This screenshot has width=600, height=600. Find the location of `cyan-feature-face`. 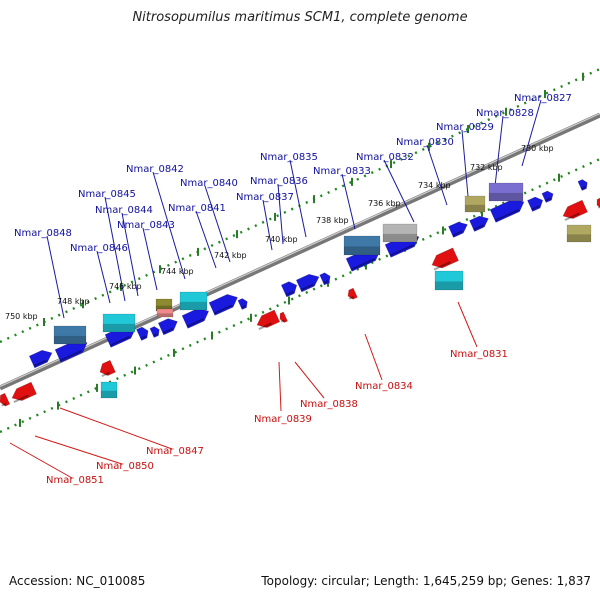

cyan-feature-face is located at coordinates (193, 301).